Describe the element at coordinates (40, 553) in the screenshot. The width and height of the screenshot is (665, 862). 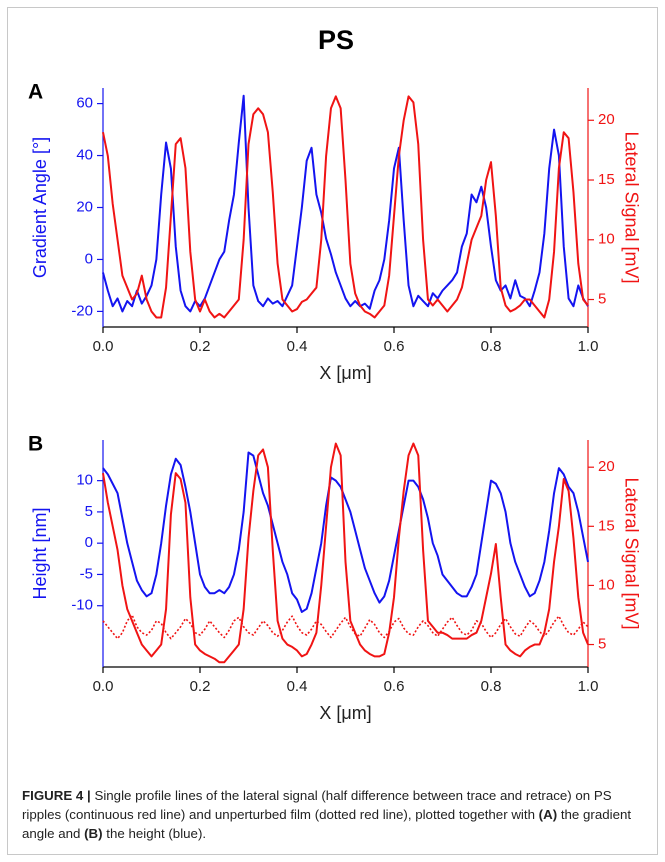
I see `y-axis-title: Height [nm]` at that location.